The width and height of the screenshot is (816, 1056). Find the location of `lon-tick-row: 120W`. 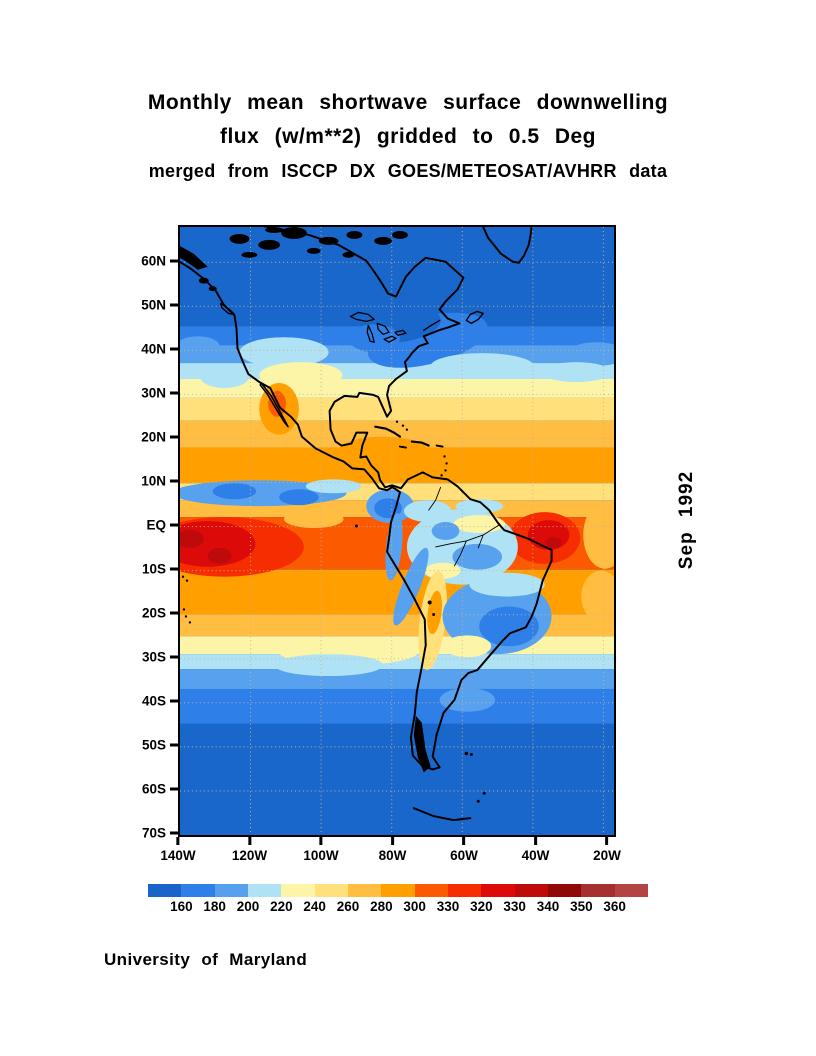

lon-tick-row: 120W is located at coordinates (249, 850).